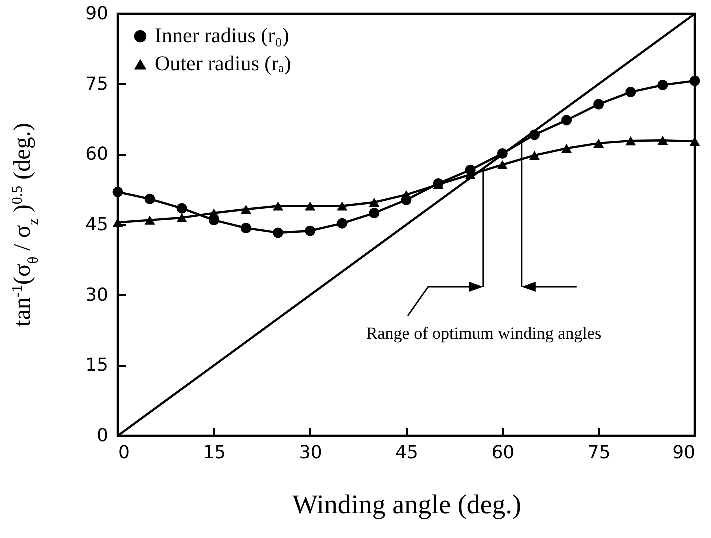 Image resolution: width=711 pixels, height=538 pixels. Describe the element at coordinates (102, 436) in the screenshot. I see `y-tick-label: 0` at that location.